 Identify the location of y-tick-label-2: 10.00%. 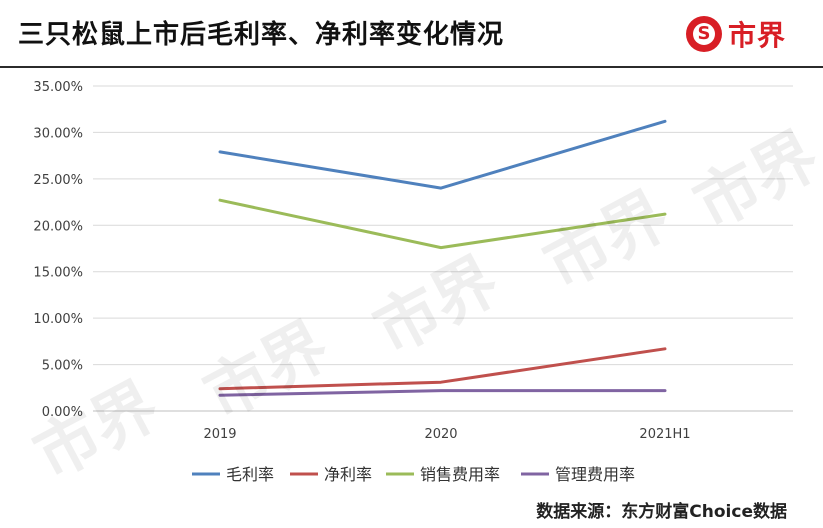
(58, 319).